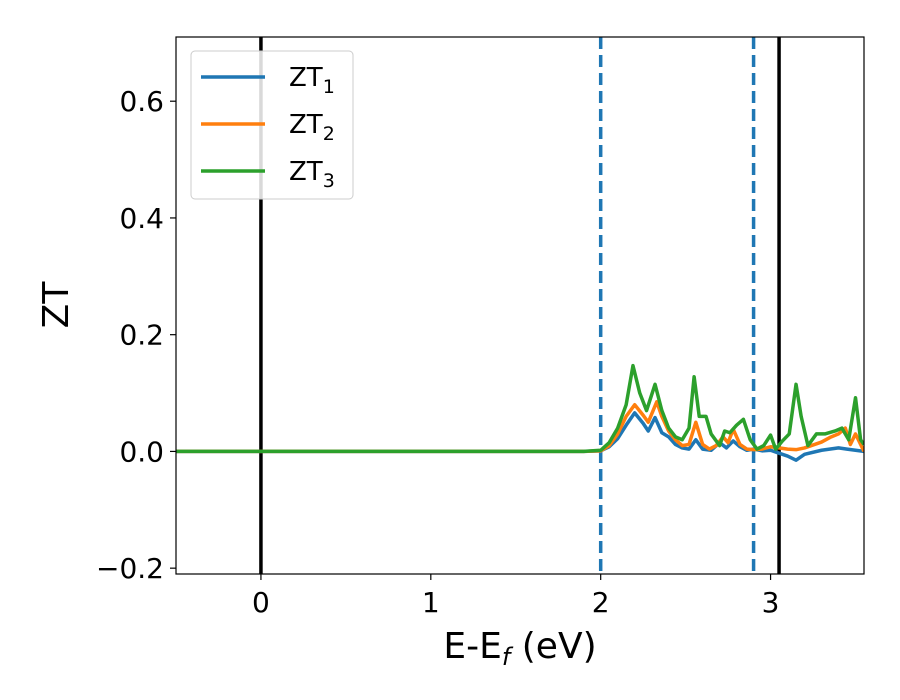 The width and height of the screenshot is (900, 700). Describe the element at coordinates (771, 602) in the screenshot. I see `x-tick-label: 3` at that location.